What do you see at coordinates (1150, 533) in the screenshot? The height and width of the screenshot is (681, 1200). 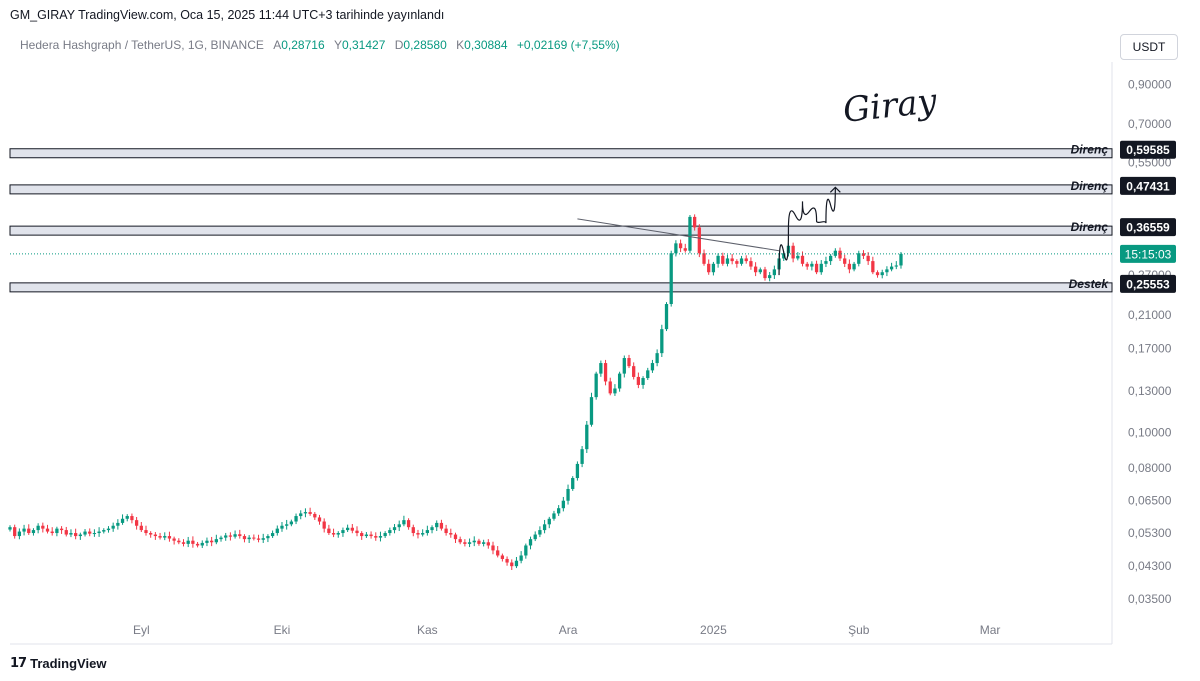 I see `price-tick-label: 0,05300` at bounding box center [1150, 533].